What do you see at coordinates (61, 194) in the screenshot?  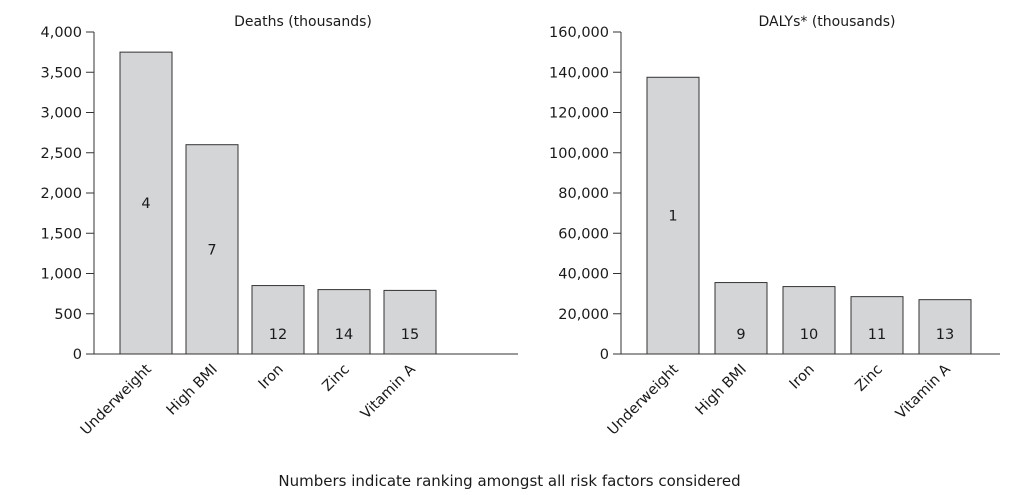 I see `y-tick-label: 2,000` at bounding box center [61, 194].